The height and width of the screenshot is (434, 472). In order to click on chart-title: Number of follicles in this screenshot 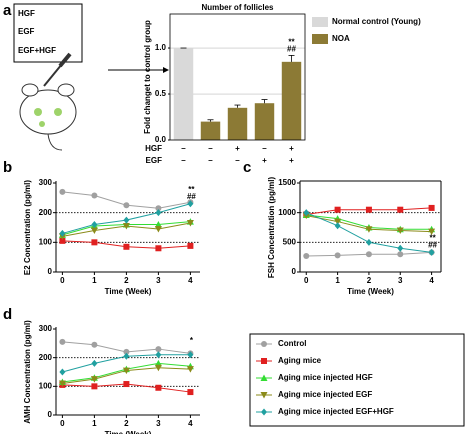, I will do `click(237, 7)`.